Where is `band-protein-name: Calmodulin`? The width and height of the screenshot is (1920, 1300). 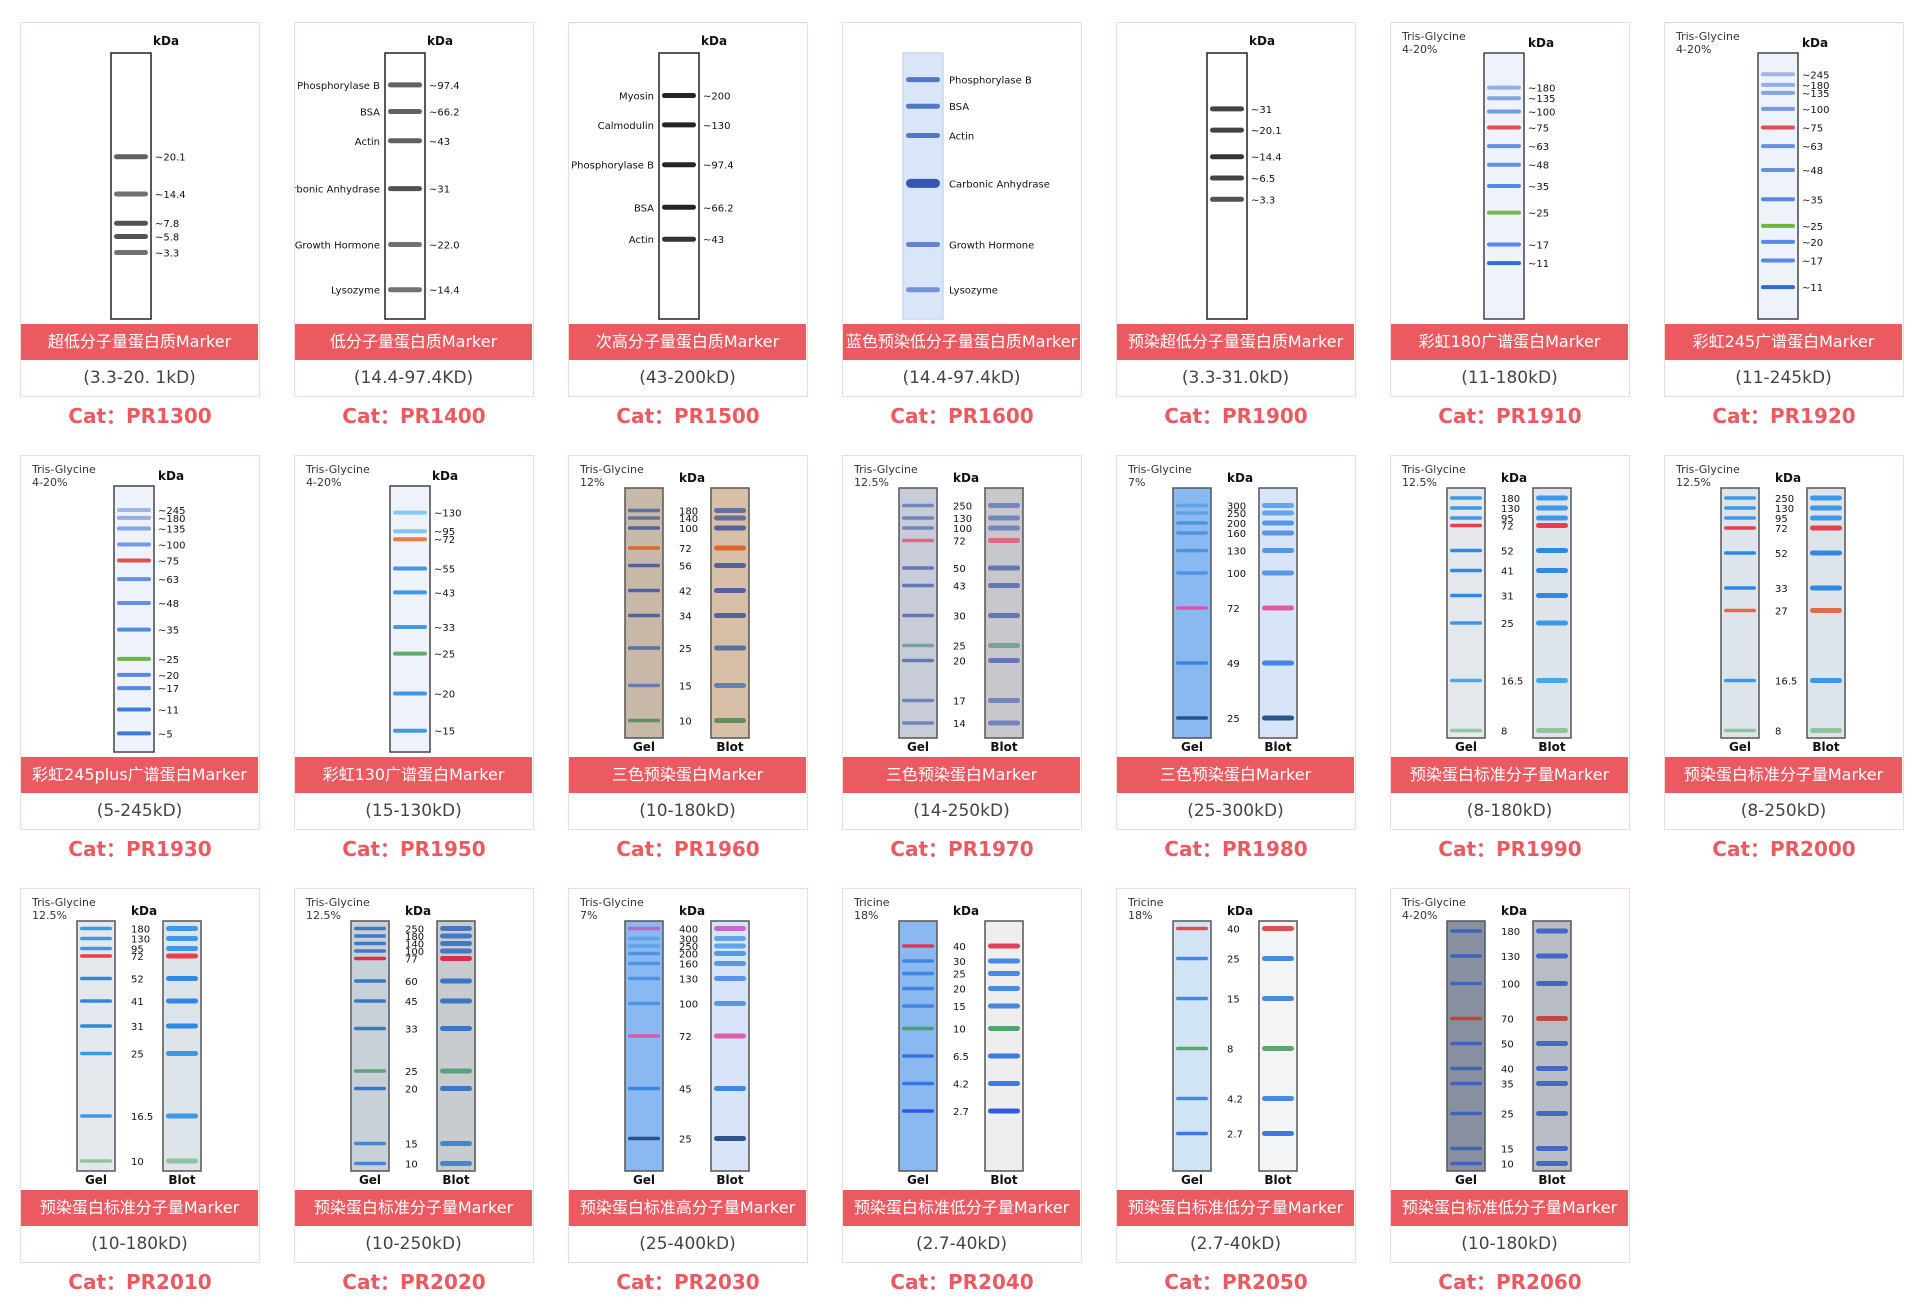
band-protein-name: Calmodulin is located at coordinates (626, 126).